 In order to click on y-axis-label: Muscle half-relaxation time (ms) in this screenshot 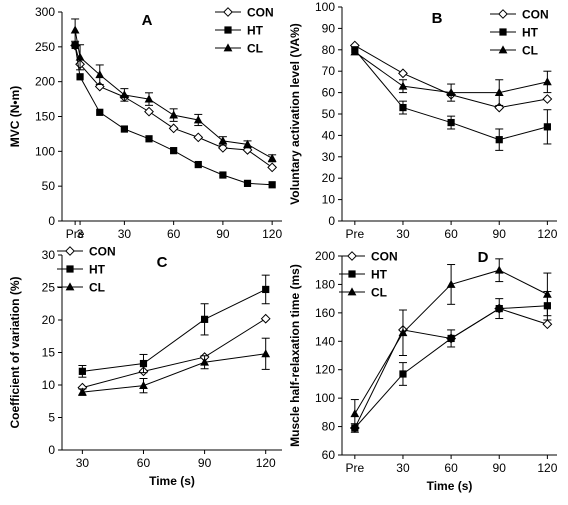, I will do `click(295, 355)`.